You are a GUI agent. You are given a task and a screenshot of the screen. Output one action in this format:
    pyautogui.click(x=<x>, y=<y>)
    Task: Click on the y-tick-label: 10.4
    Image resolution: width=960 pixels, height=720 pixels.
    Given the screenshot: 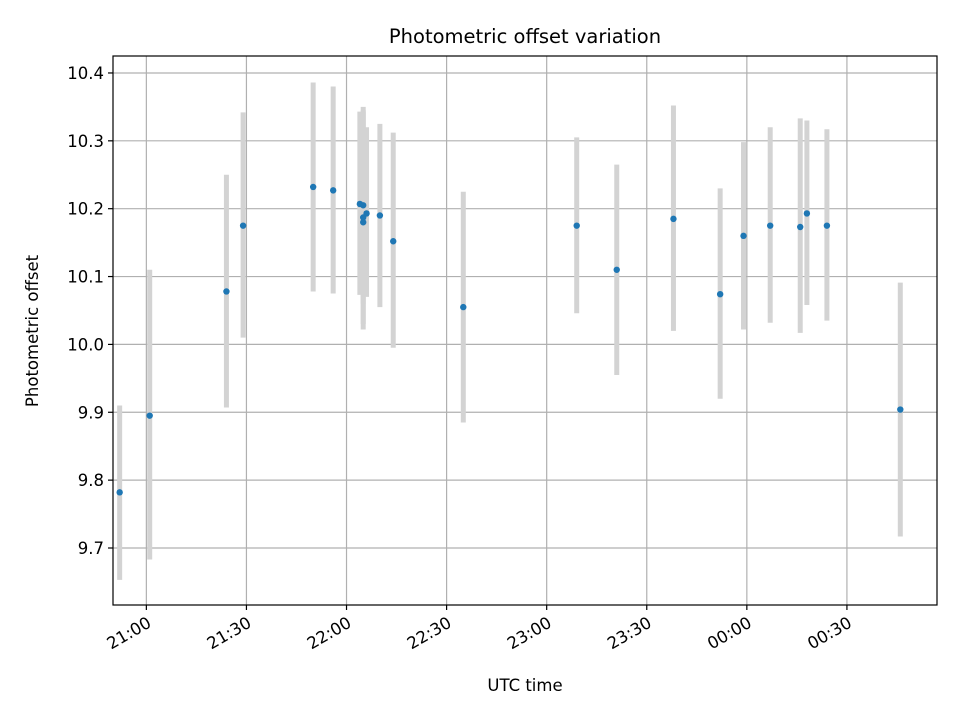 What is the action you would take?
    pyautogui.click(x=85, y=73)
    